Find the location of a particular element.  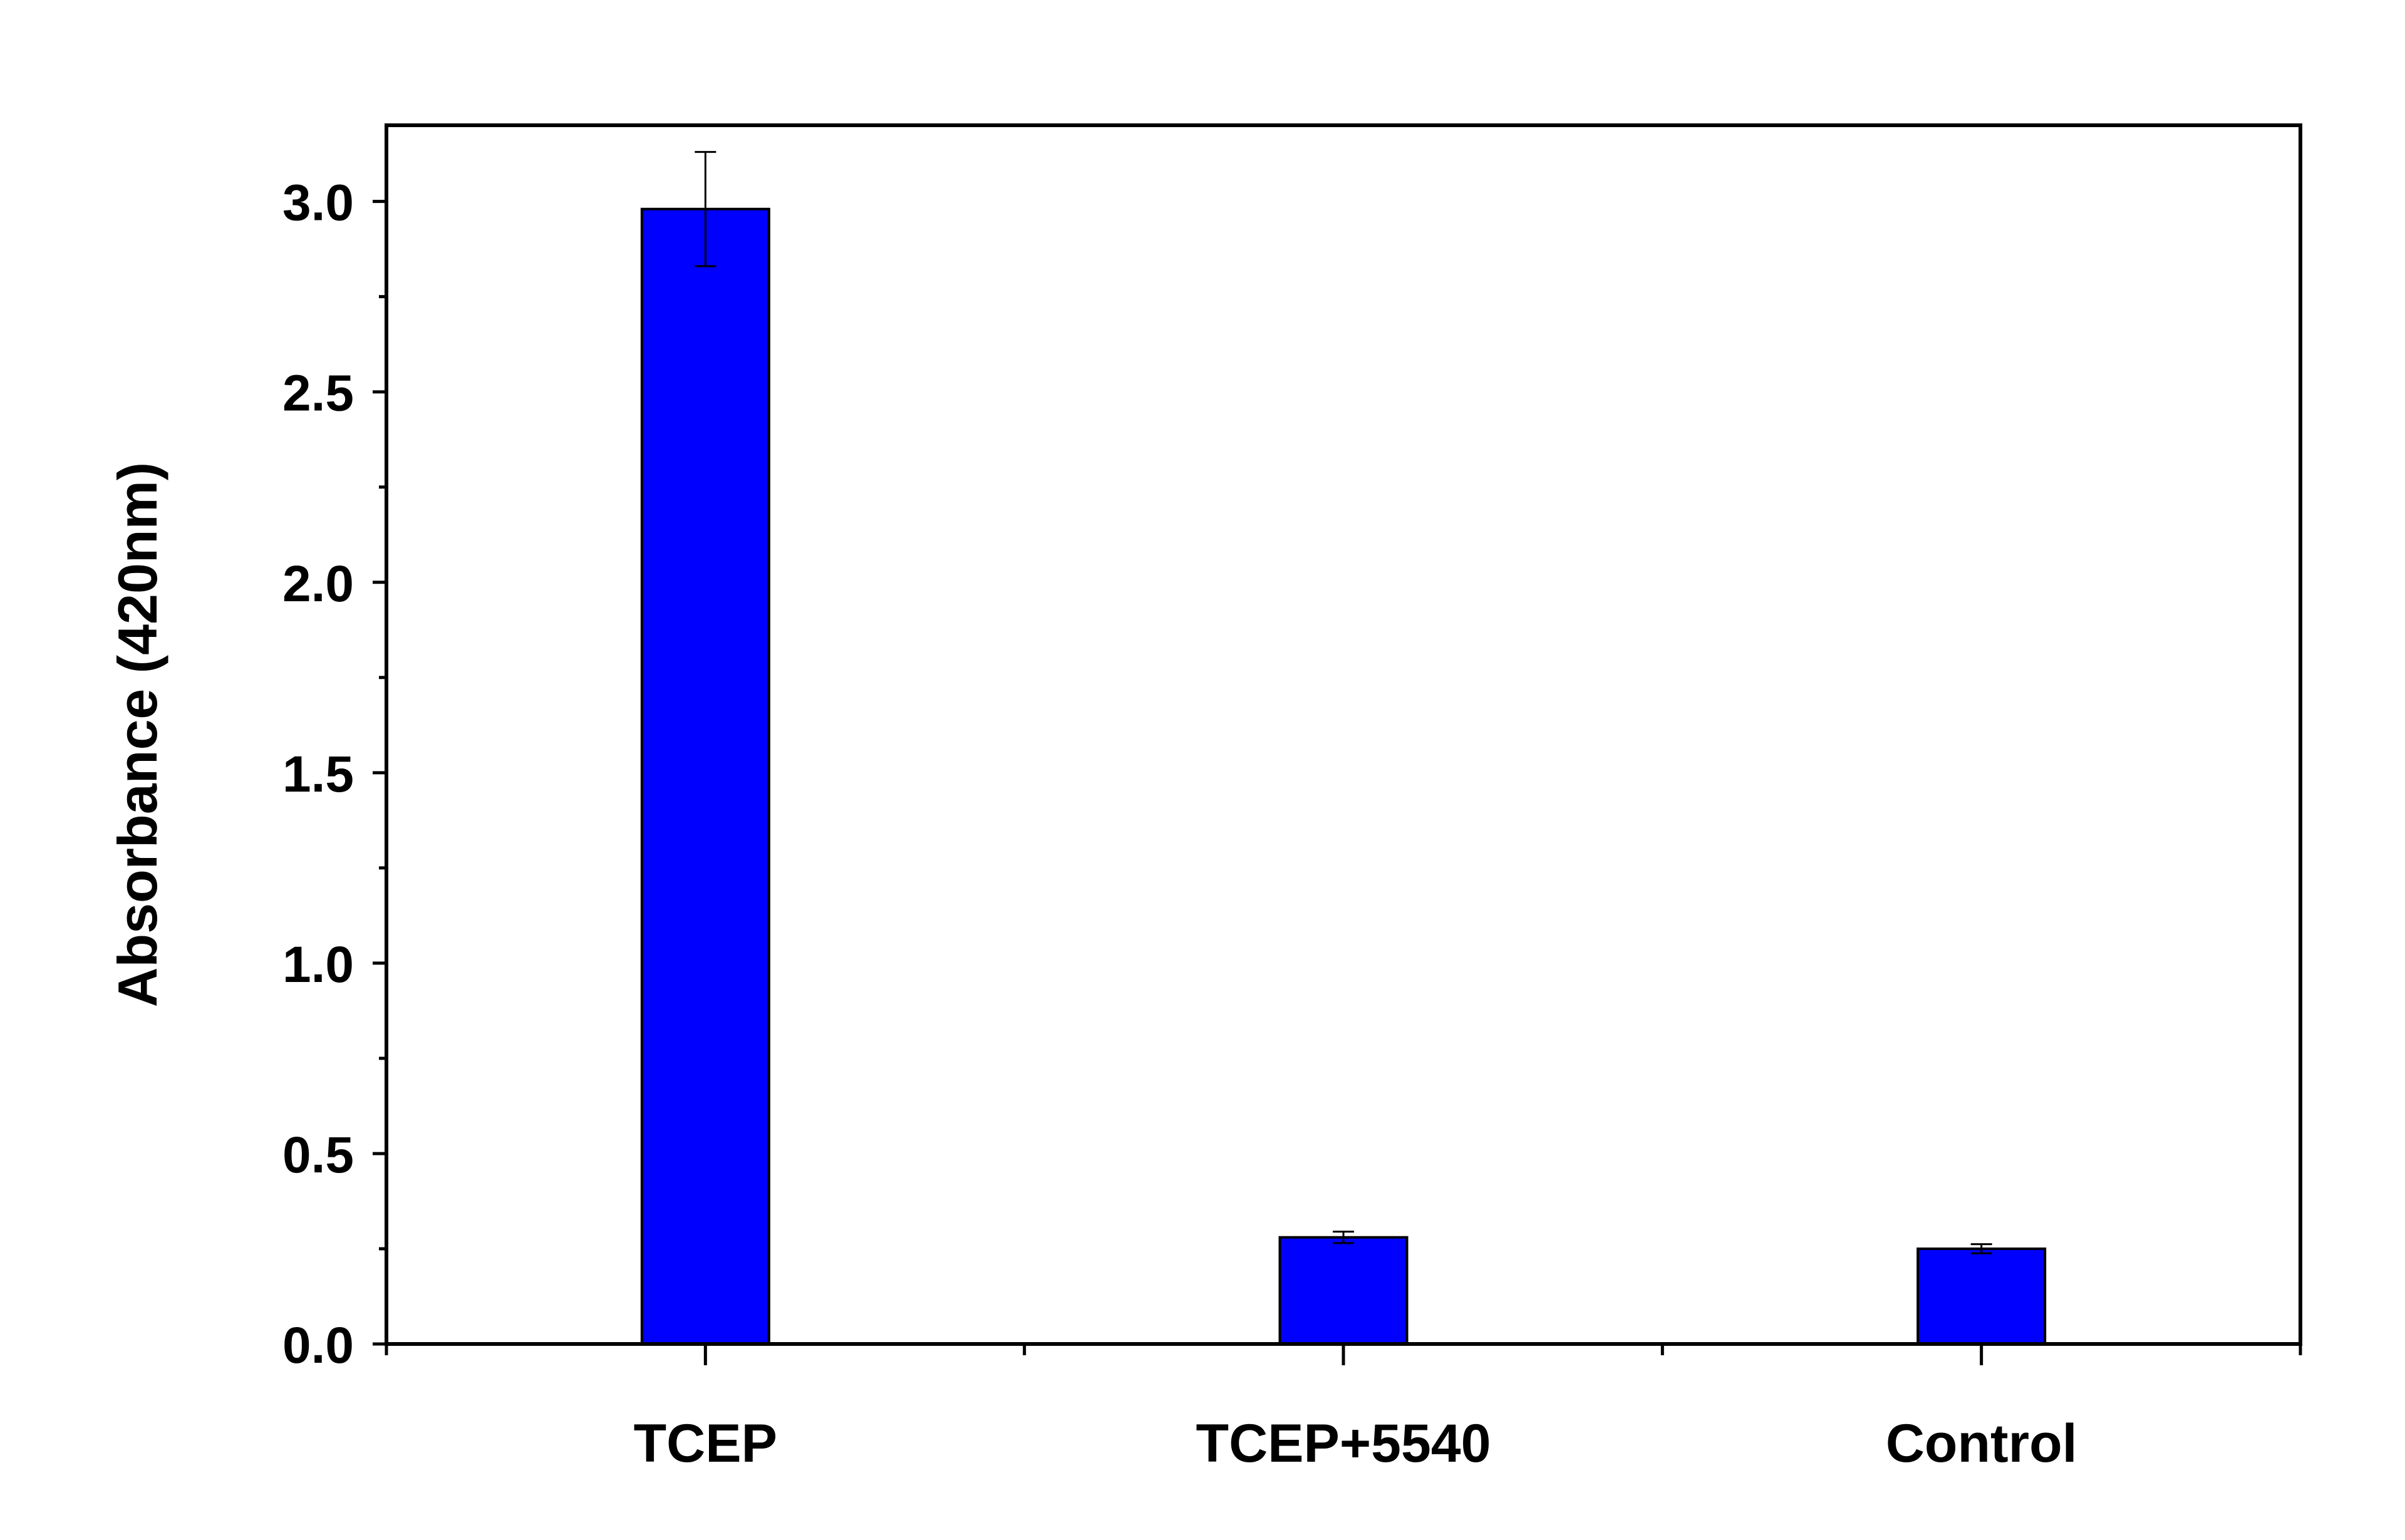

x-tick-label: Control is located at coordinates (1982, 1443).